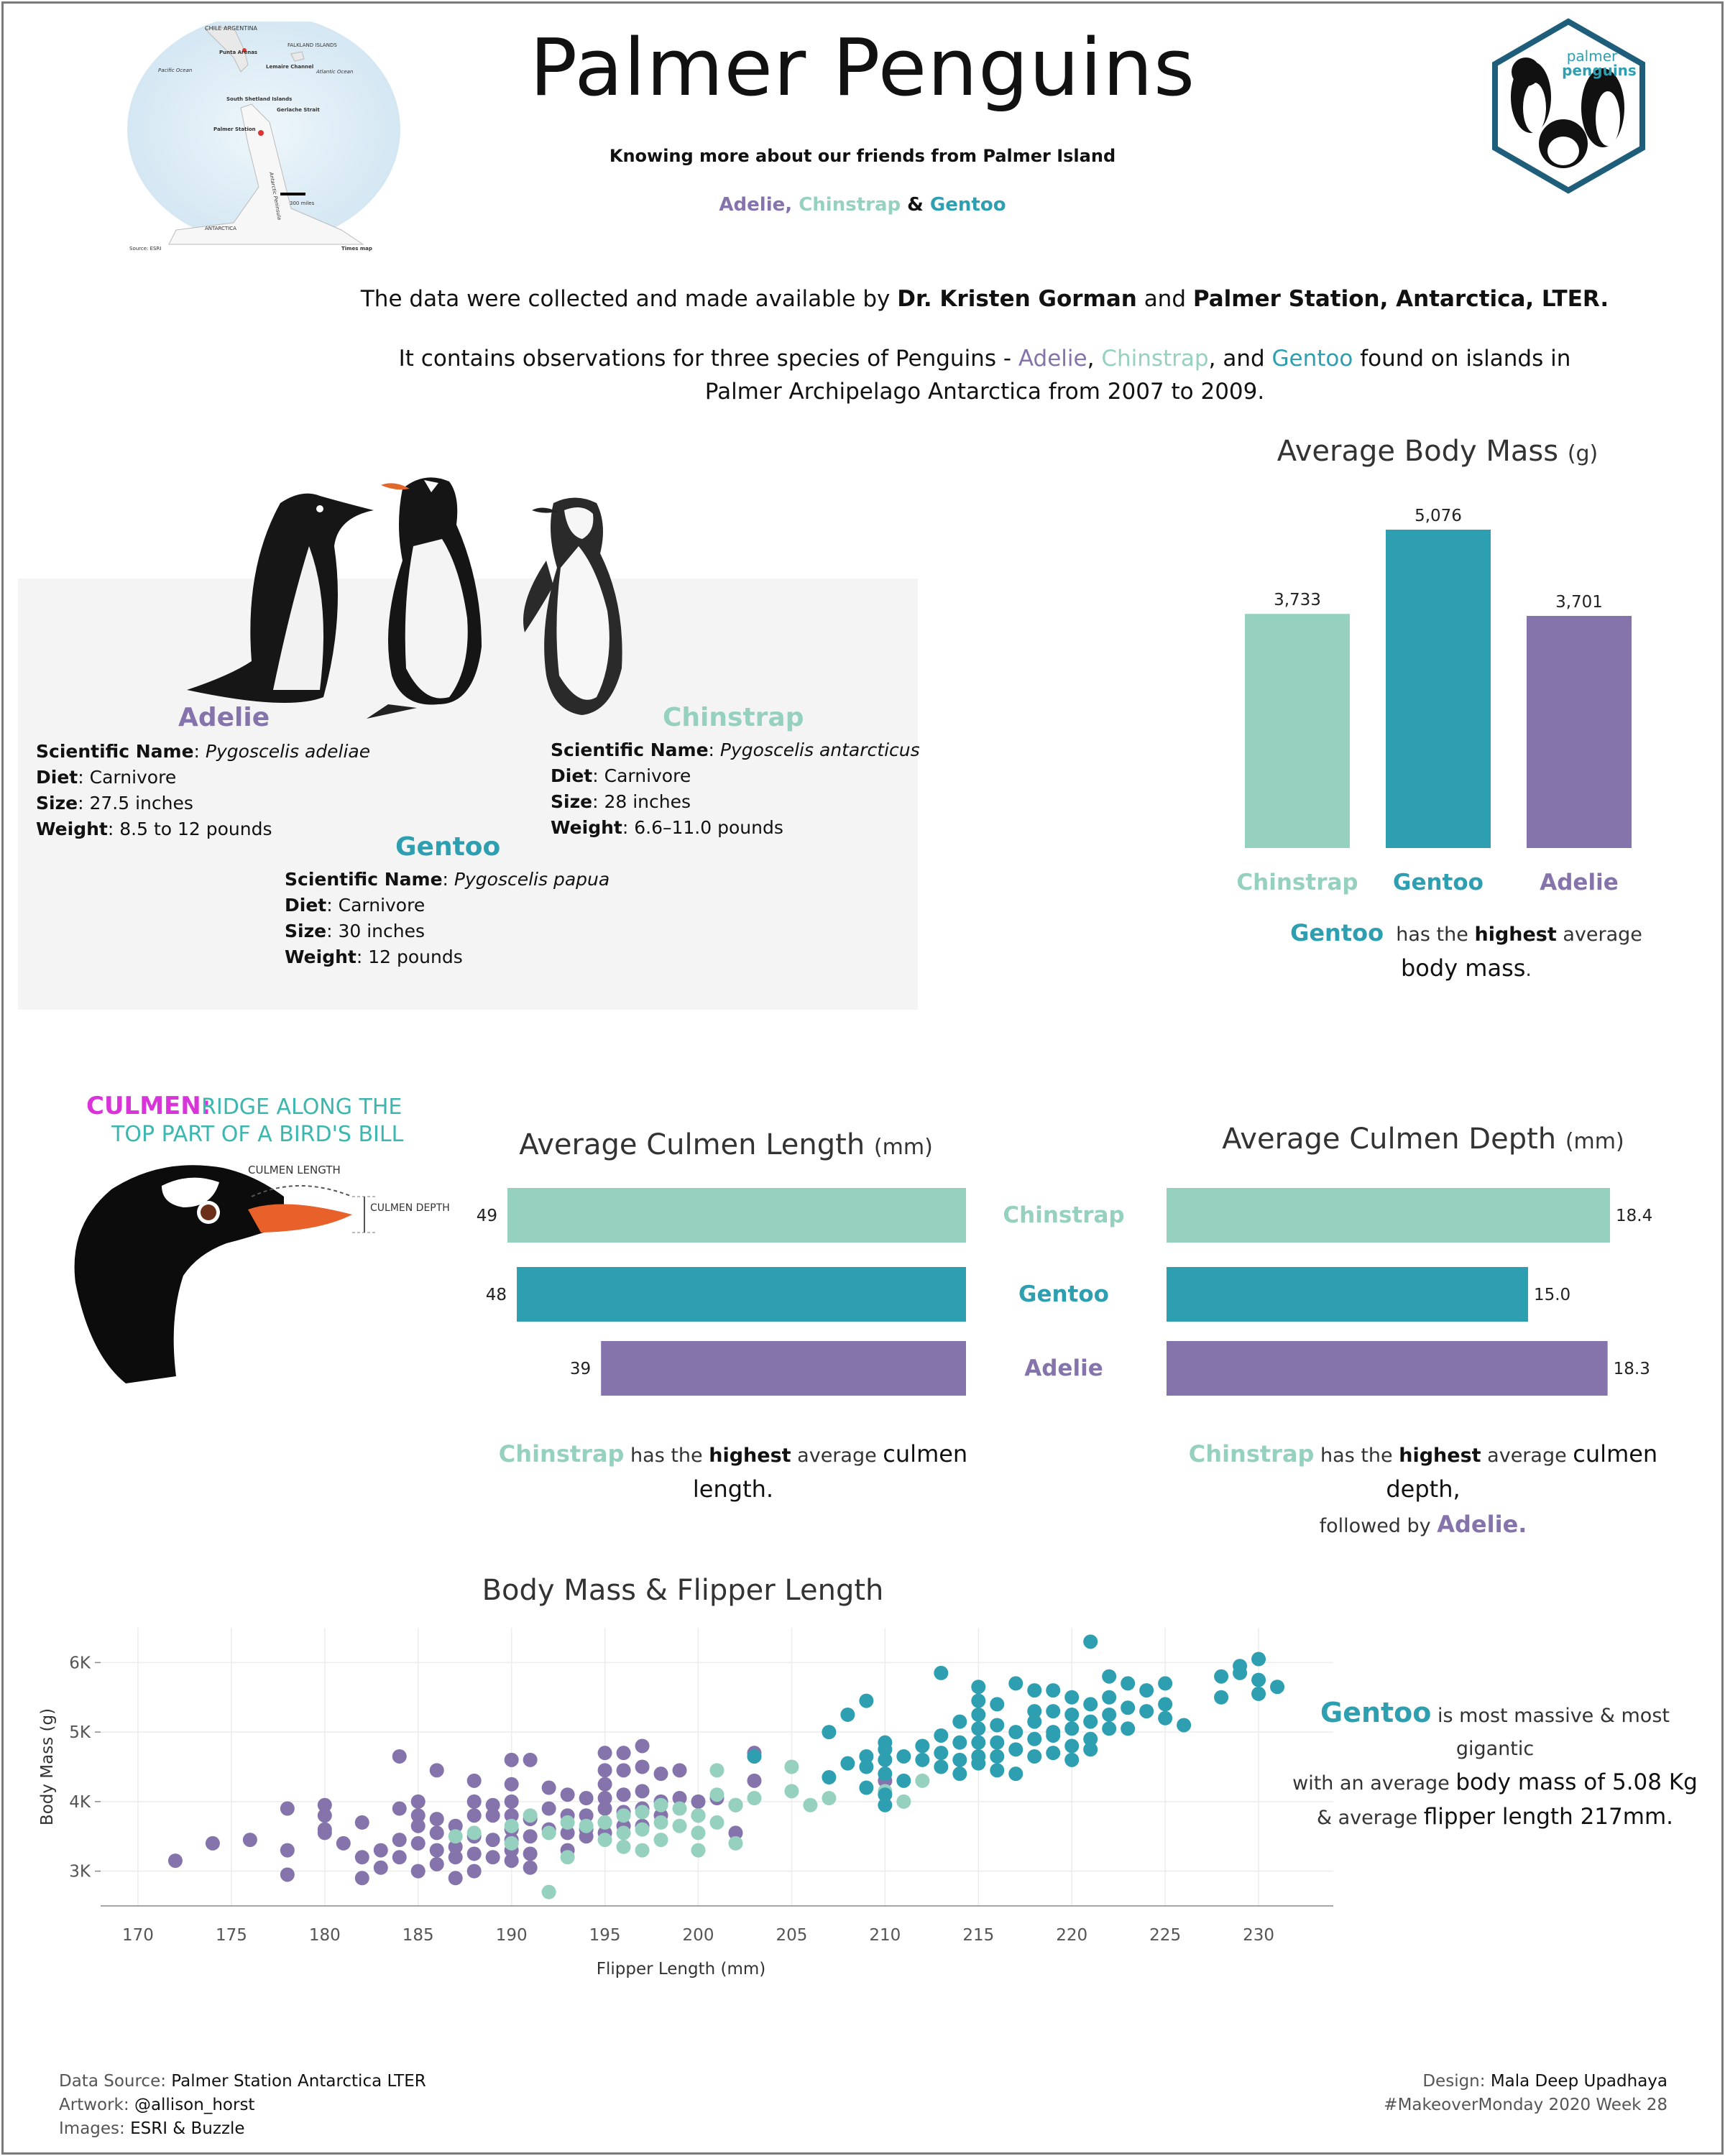 The image size is (1725, 2156). Describe the element at coordinates (1592, 56) in the screenshot. I see `logo-text: palmer` at that location.